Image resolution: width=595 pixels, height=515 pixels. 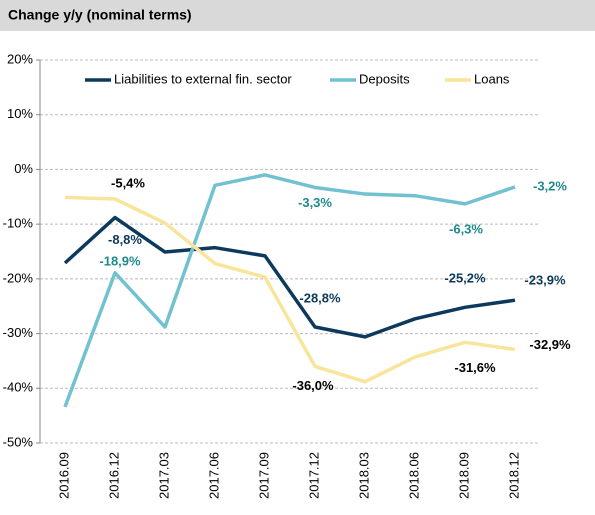 I want to click on y-tick-label: -50%, so click(x=18, y=441).